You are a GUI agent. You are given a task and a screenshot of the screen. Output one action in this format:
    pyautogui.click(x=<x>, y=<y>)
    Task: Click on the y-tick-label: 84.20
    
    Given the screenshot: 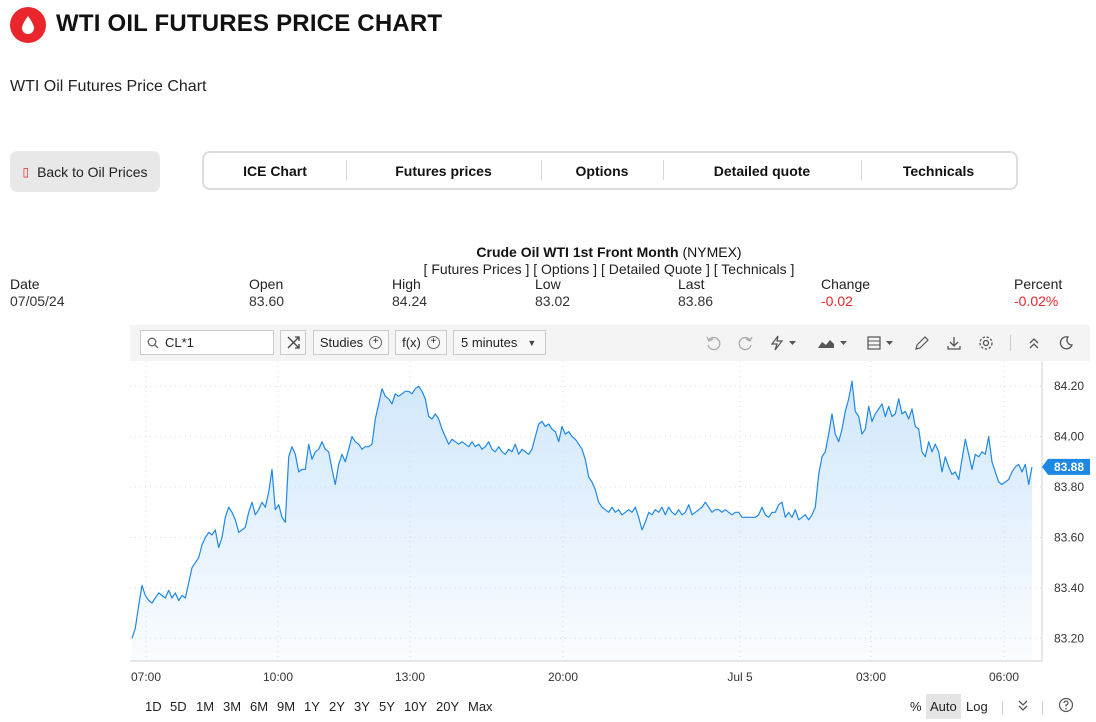 What is the action you would take?
    pyautogui.click(x=1069, y=386)
    